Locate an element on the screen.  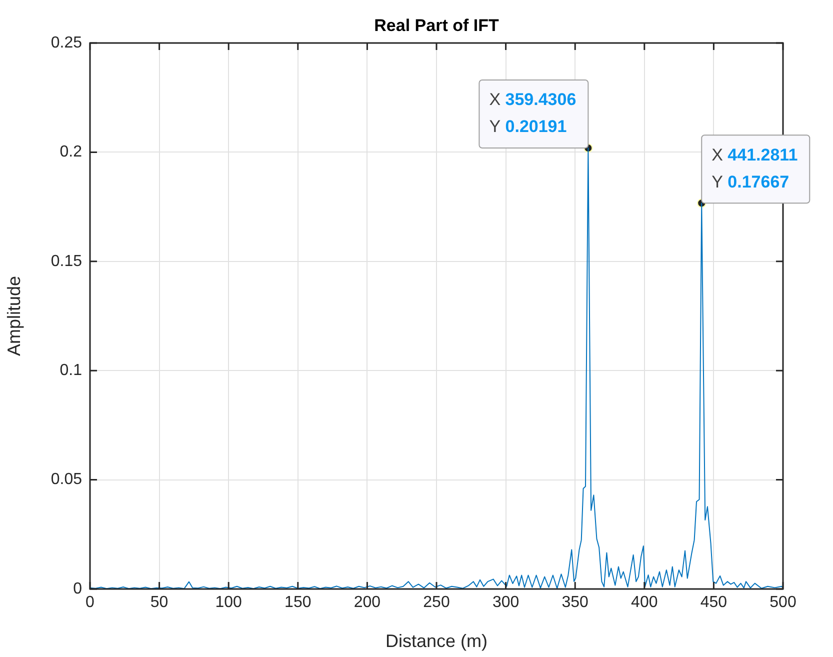
y-tick-label: 0.1 is located at coordinates (71, 371).